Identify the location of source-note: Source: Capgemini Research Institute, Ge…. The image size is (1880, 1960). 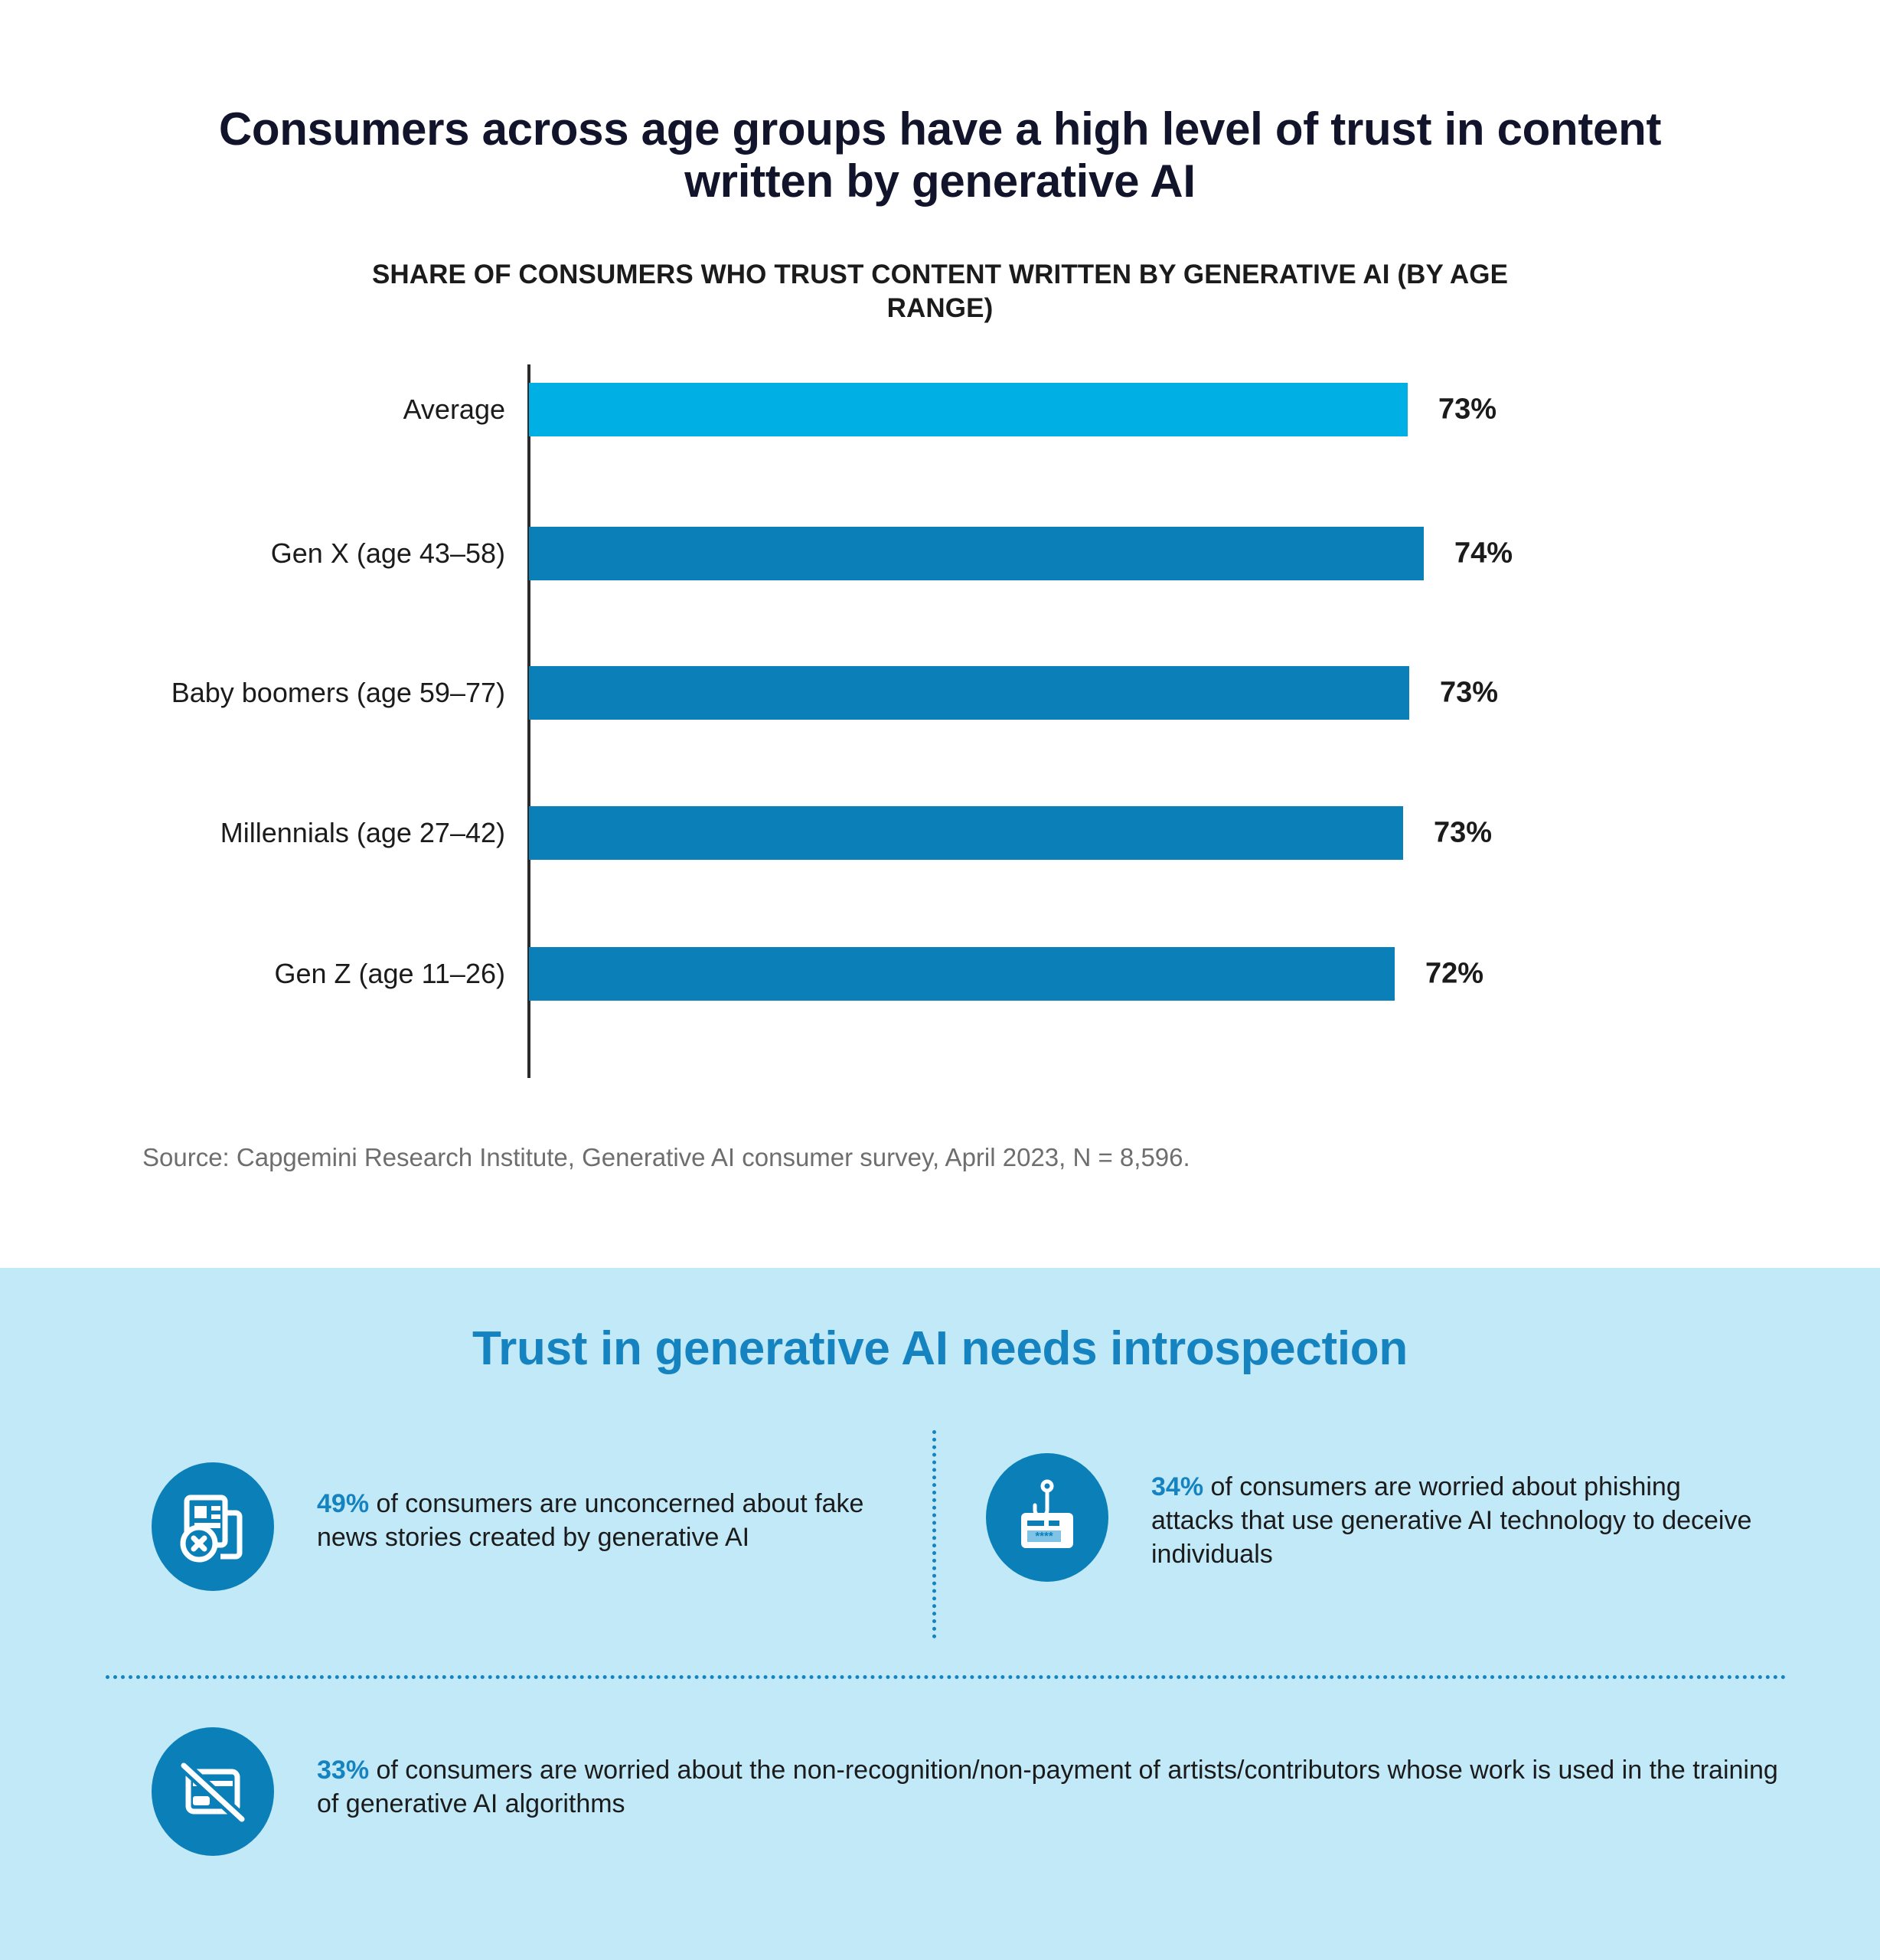
(666, 1157).